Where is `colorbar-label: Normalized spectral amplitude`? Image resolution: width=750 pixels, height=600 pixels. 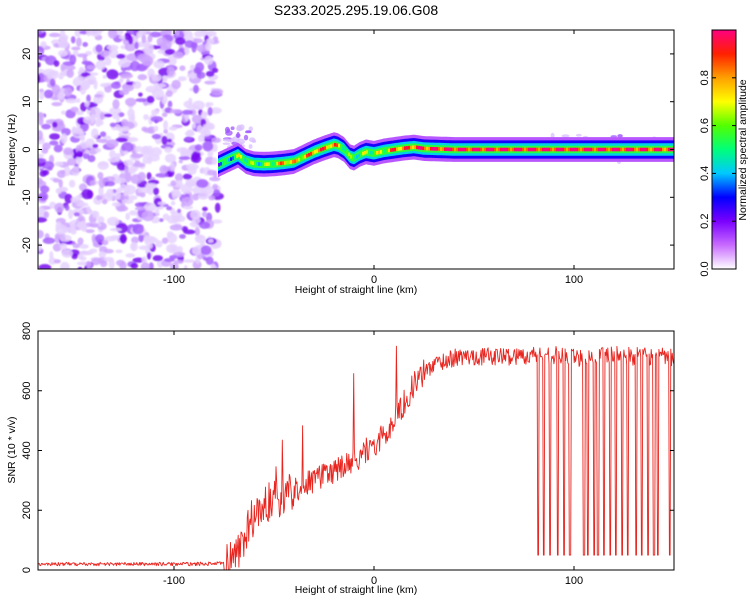
colorbar-label: Normalized spectral amplitude is located at coordinates (743, 149).